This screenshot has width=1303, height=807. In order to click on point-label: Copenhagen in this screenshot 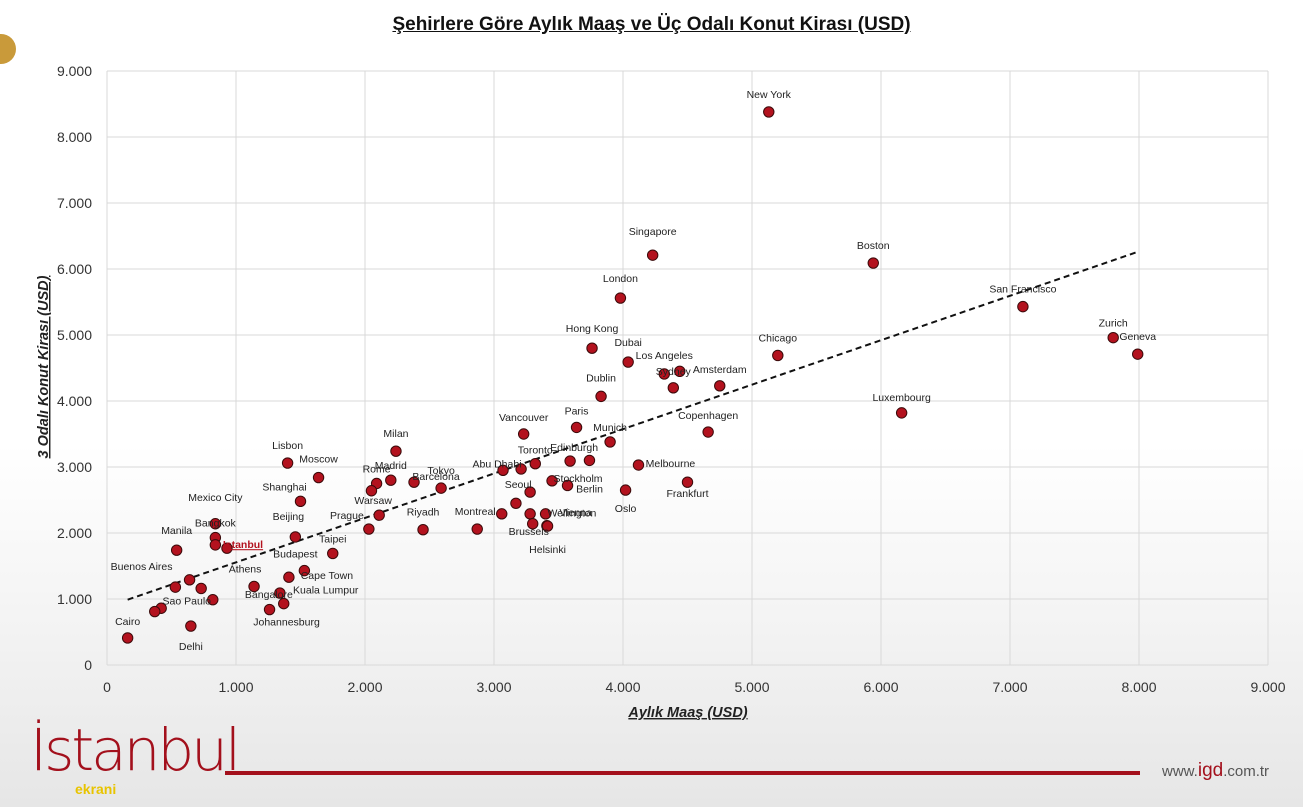, I will do `click(708, 416)`.